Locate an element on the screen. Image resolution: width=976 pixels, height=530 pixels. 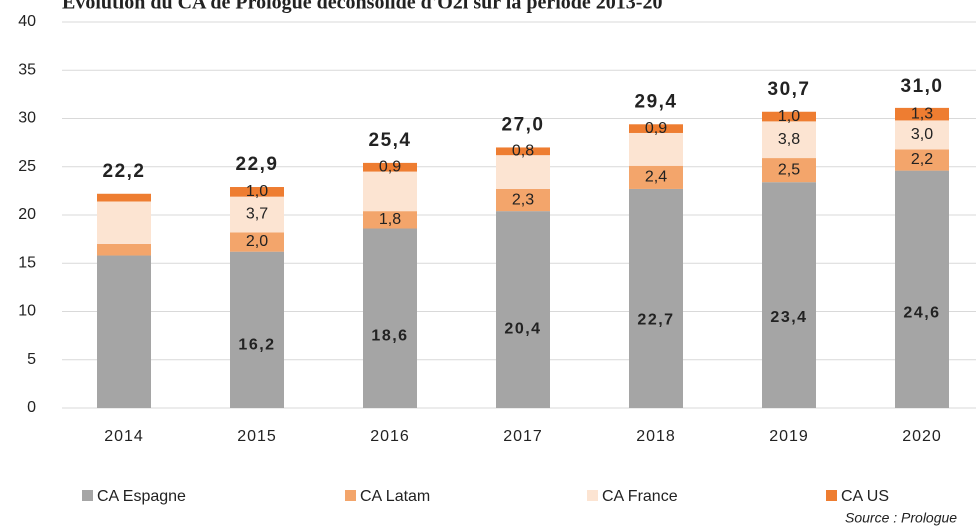
y-tick-label: 0 is located at coordinates (31, 407).